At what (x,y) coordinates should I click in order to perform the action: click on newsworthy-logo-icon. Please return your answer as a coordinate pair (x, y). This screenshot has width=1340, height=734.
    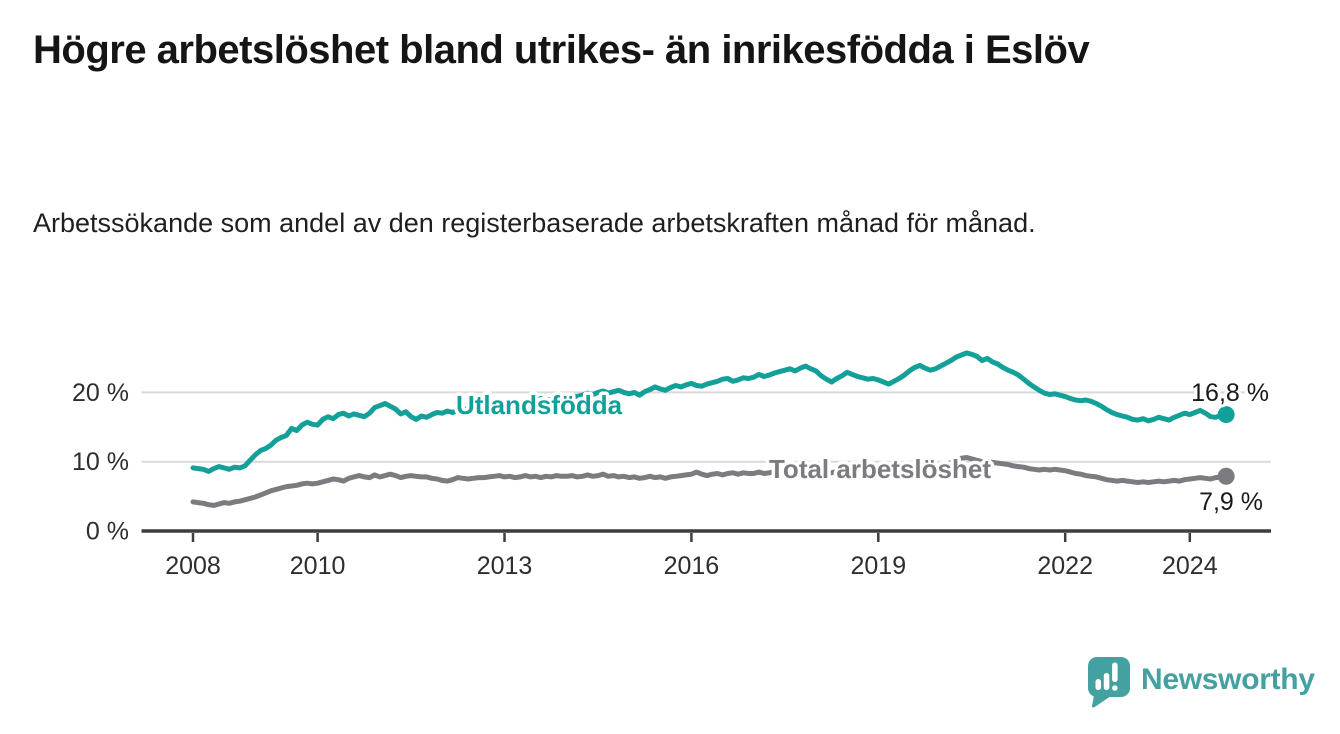
    Looking at the image, I should click on (1109, 682).